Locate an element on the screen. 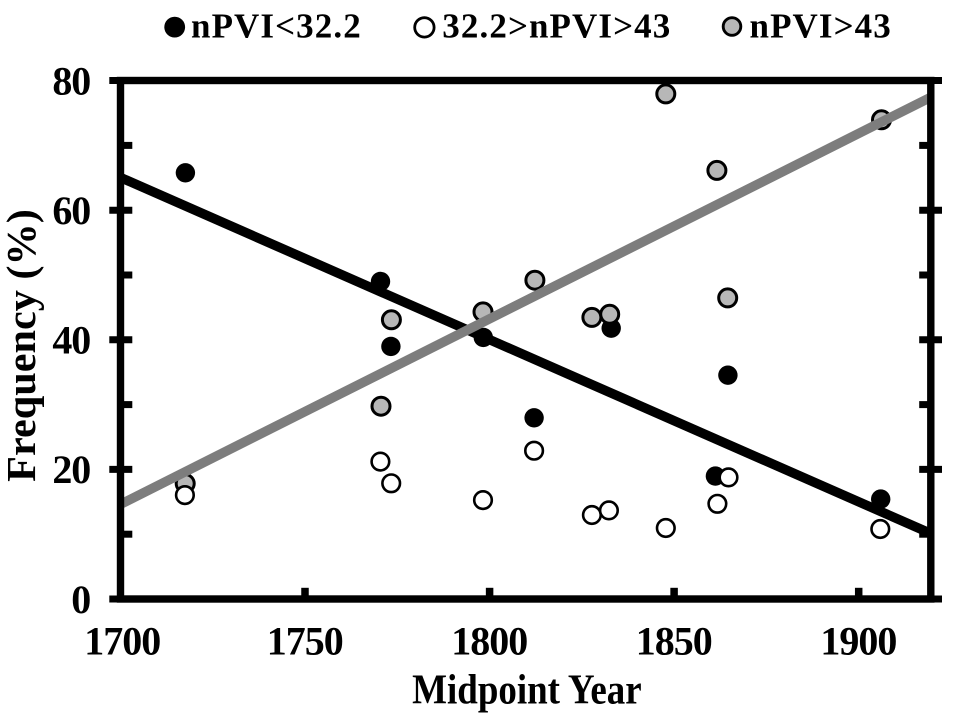 This screenshot has width=961, height=722. svg-text: nPVI<32.2 is located at coordinates (276, 26).